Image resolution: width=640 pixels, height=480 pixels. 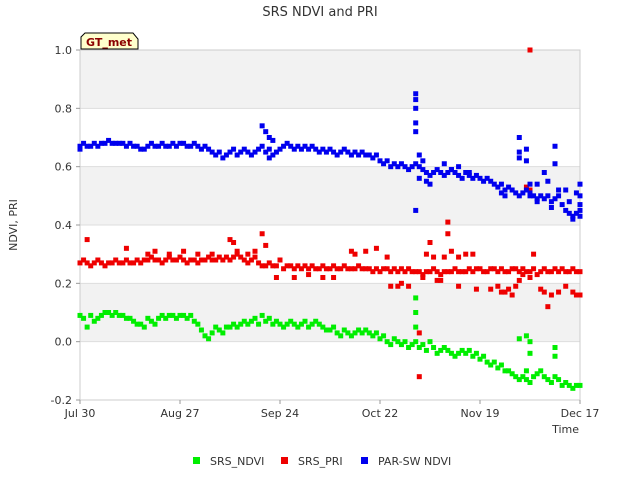 I want to click on x-tick-label: Aug 27, so click(x=180, y=413).